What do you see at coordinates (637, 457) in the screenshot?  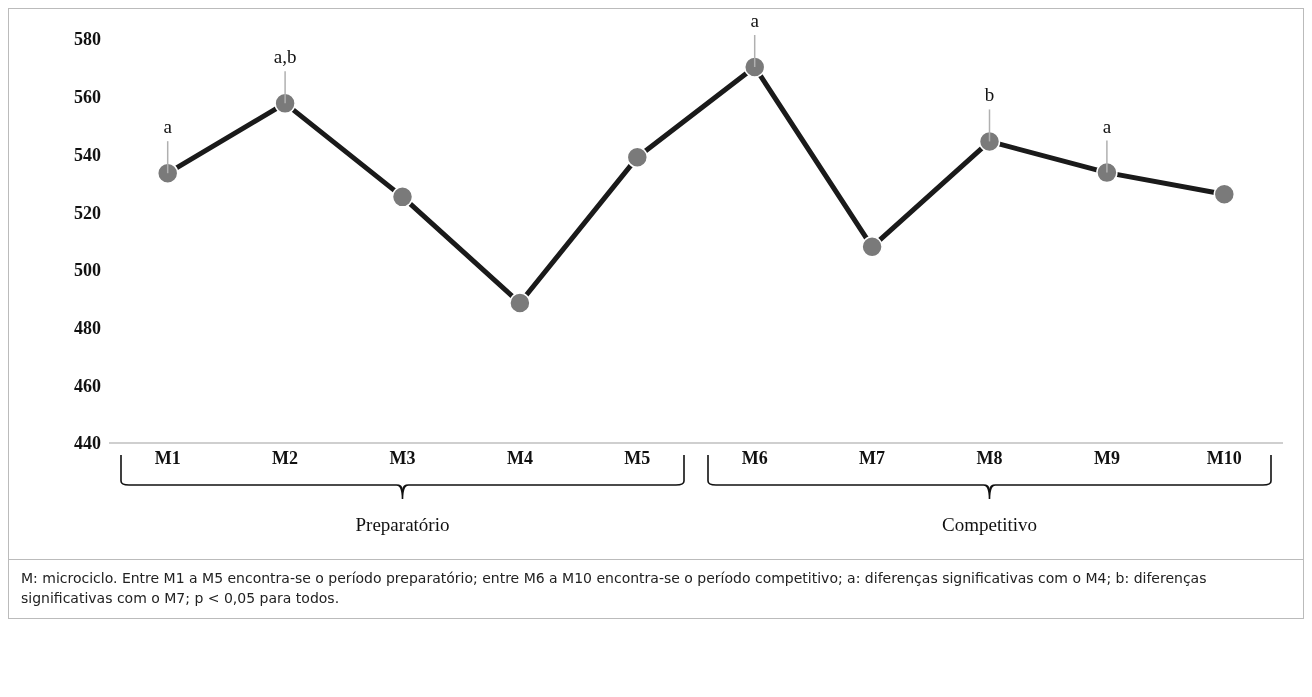 I see `x-tick-label: M5` at bounding box center [637, 457].